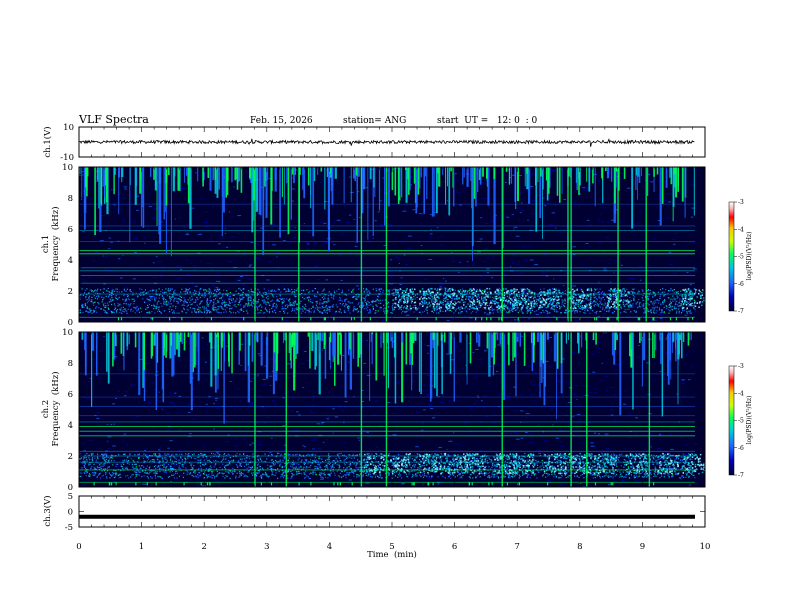 The width and height of the screenshot is (792, 612). Describe the element at coordinates (46, 244) in the screenshot. I see `ch1-spectrogram-ylabel: ch.1` at that location.